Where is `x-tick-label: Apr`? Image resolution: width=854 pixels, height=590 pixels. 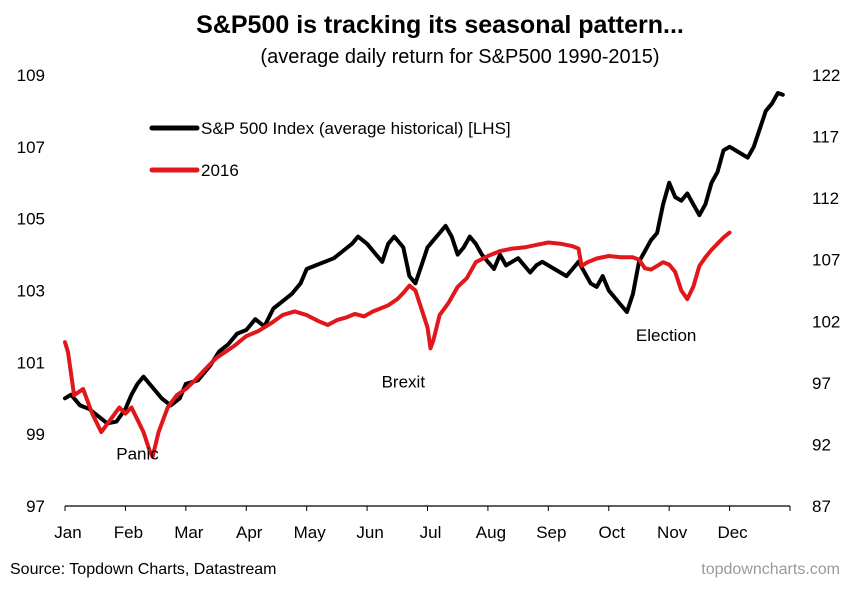 x-tick-label: Apr is located at coordinates (249, 532).